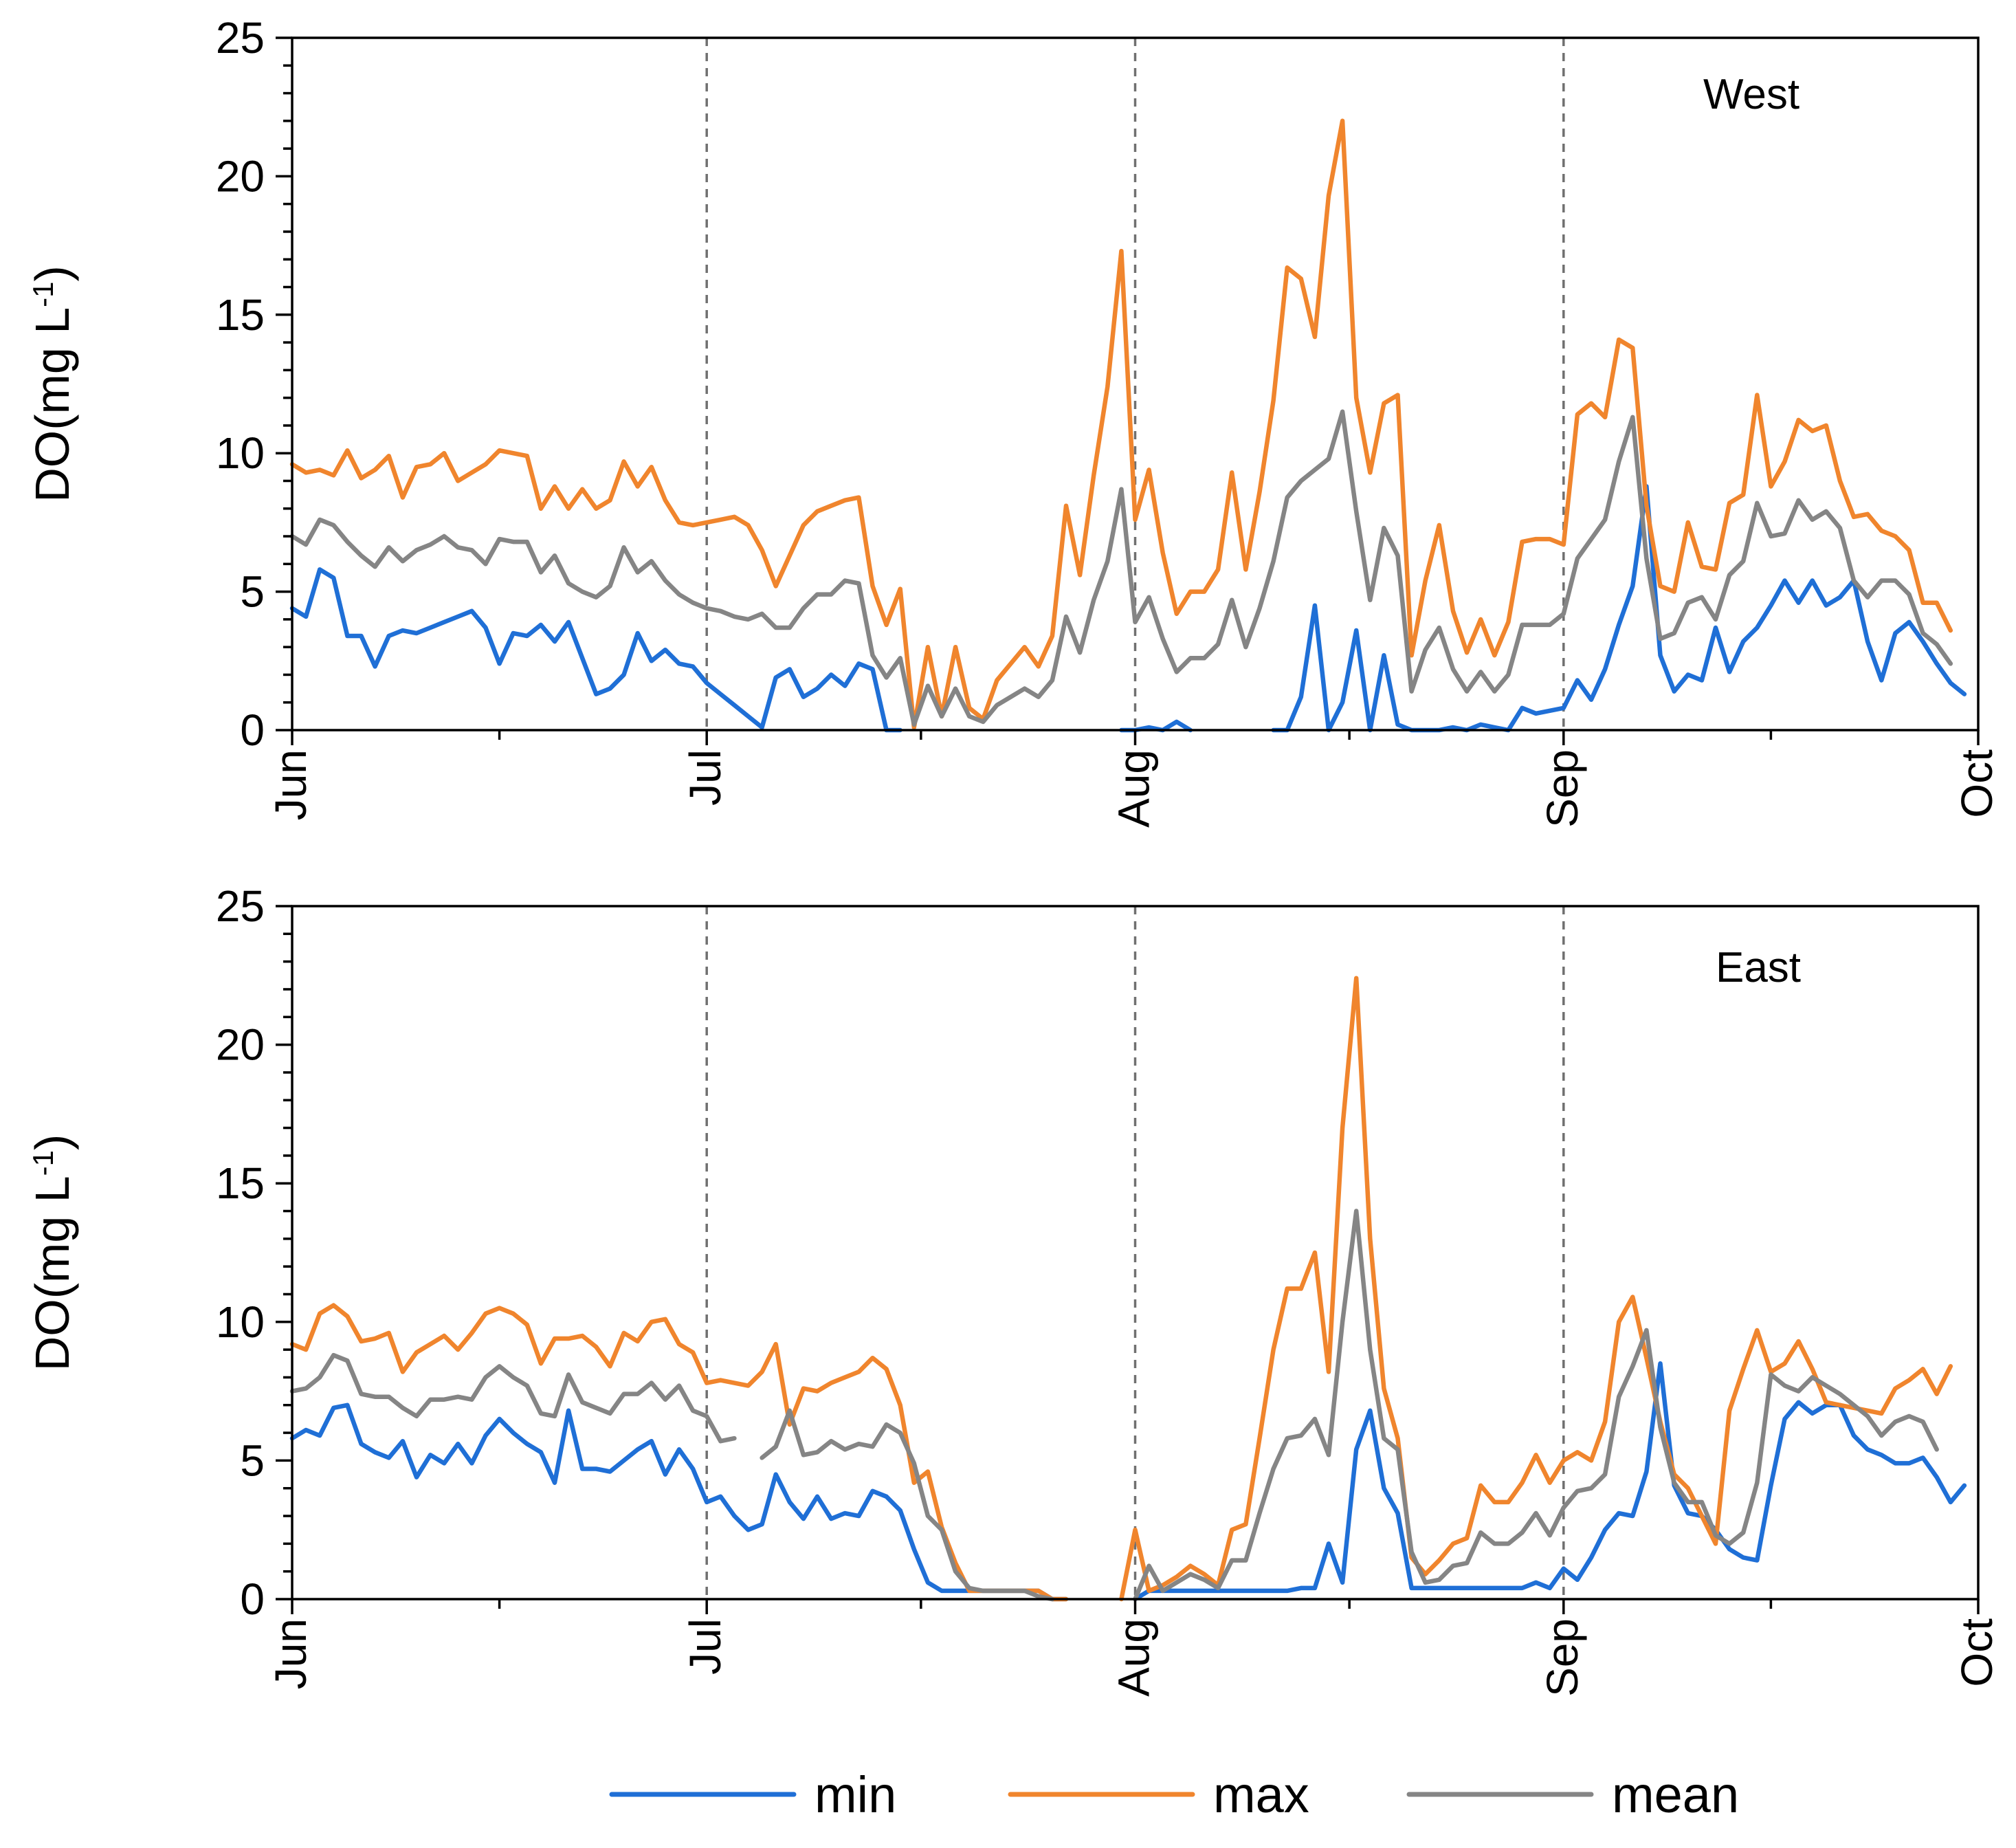 This screenshot has height=1848, width=2016. Describe the element at coordinates (1675, 1795) in the screenshot. I see `legend-label-mean: mean` at that location.